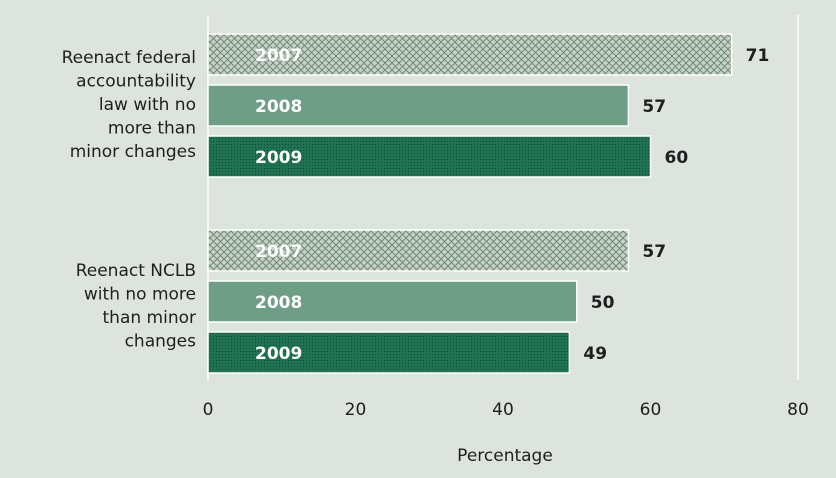  Describe the element at coordinates (161, 342) in the screenshot. I see `category-label-line: changes` at that location.